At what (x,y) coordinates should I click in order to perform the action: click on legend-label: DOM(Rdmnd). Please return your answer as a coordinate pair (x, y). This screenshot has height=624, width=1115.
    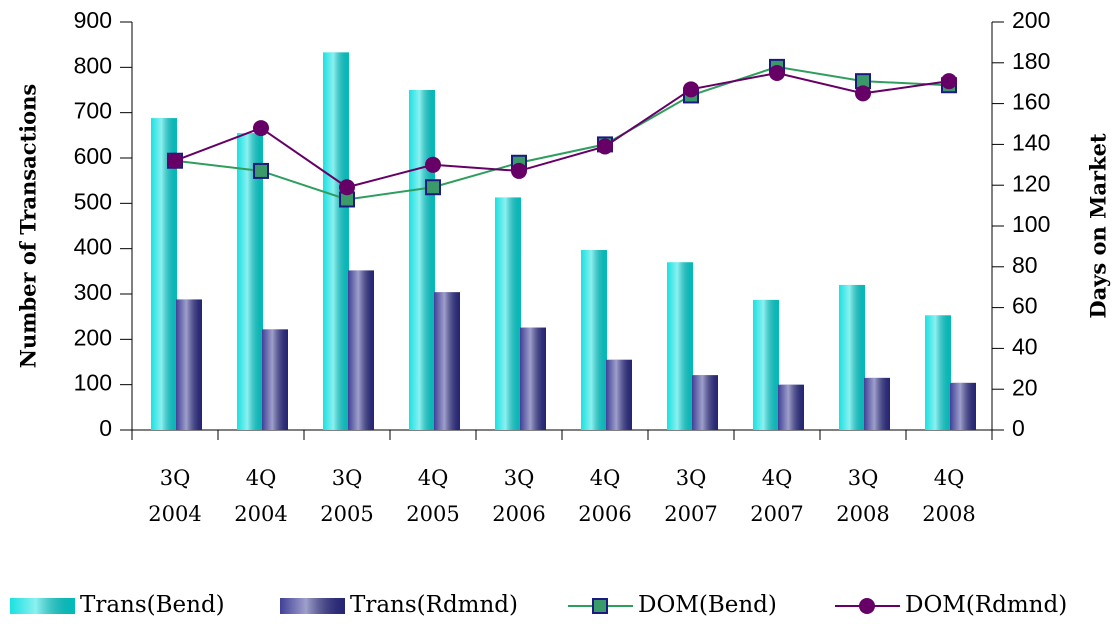
    Looking at the image, I should click on (986, 605).